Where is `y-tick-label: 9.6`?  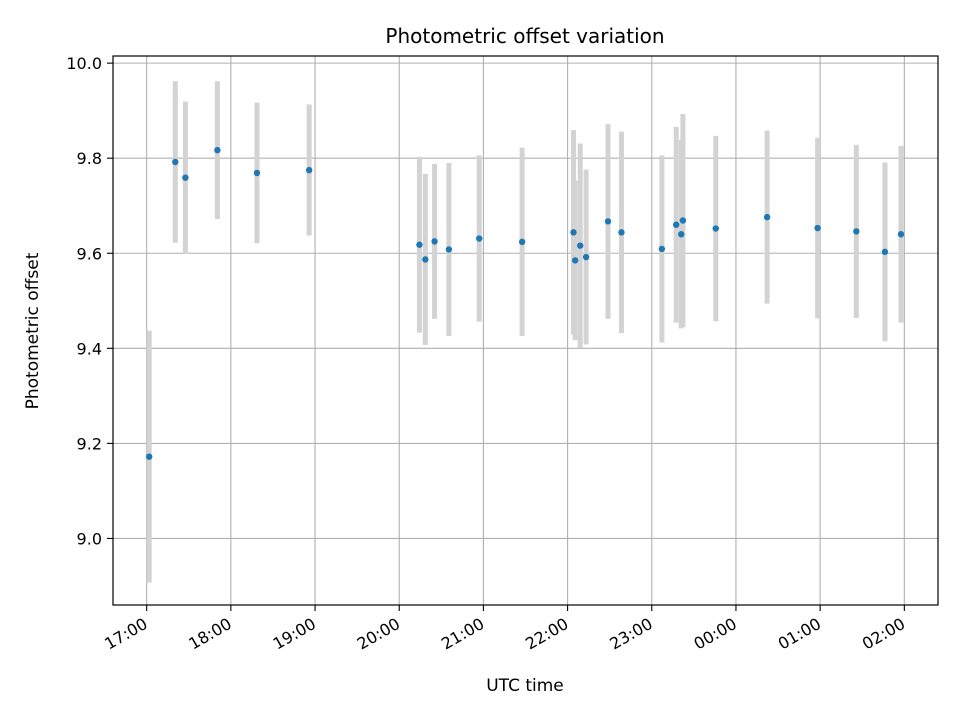 y-tick-label: 9.6 is located at coordinates (89, 253).